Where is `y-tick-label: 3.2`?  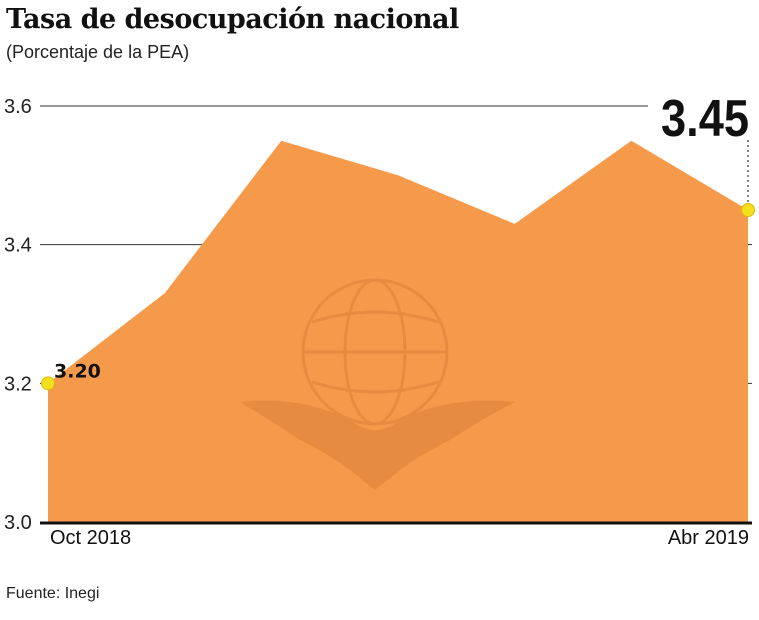
y-tick-label: 3.2 is located at coordinates (18, 384).